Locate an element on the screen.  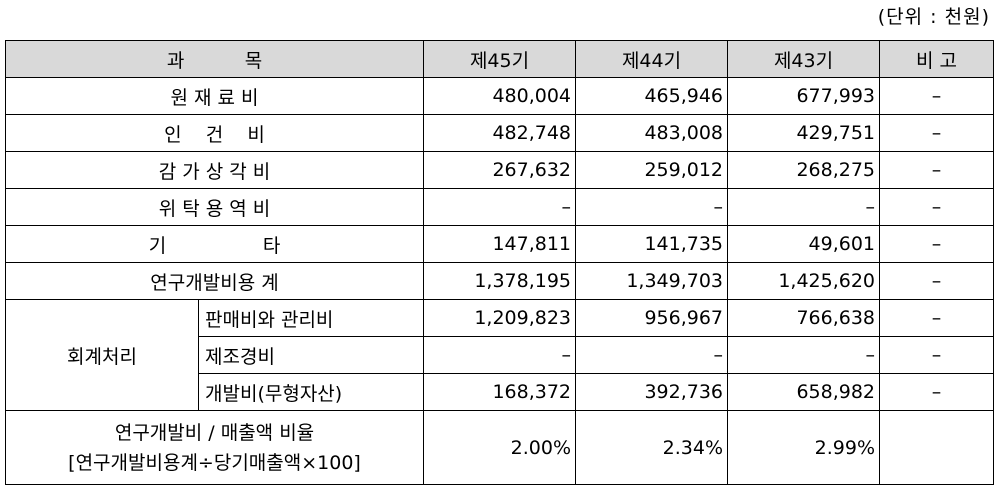
cell-value: 480,004 is located at coordinates (500, 96).